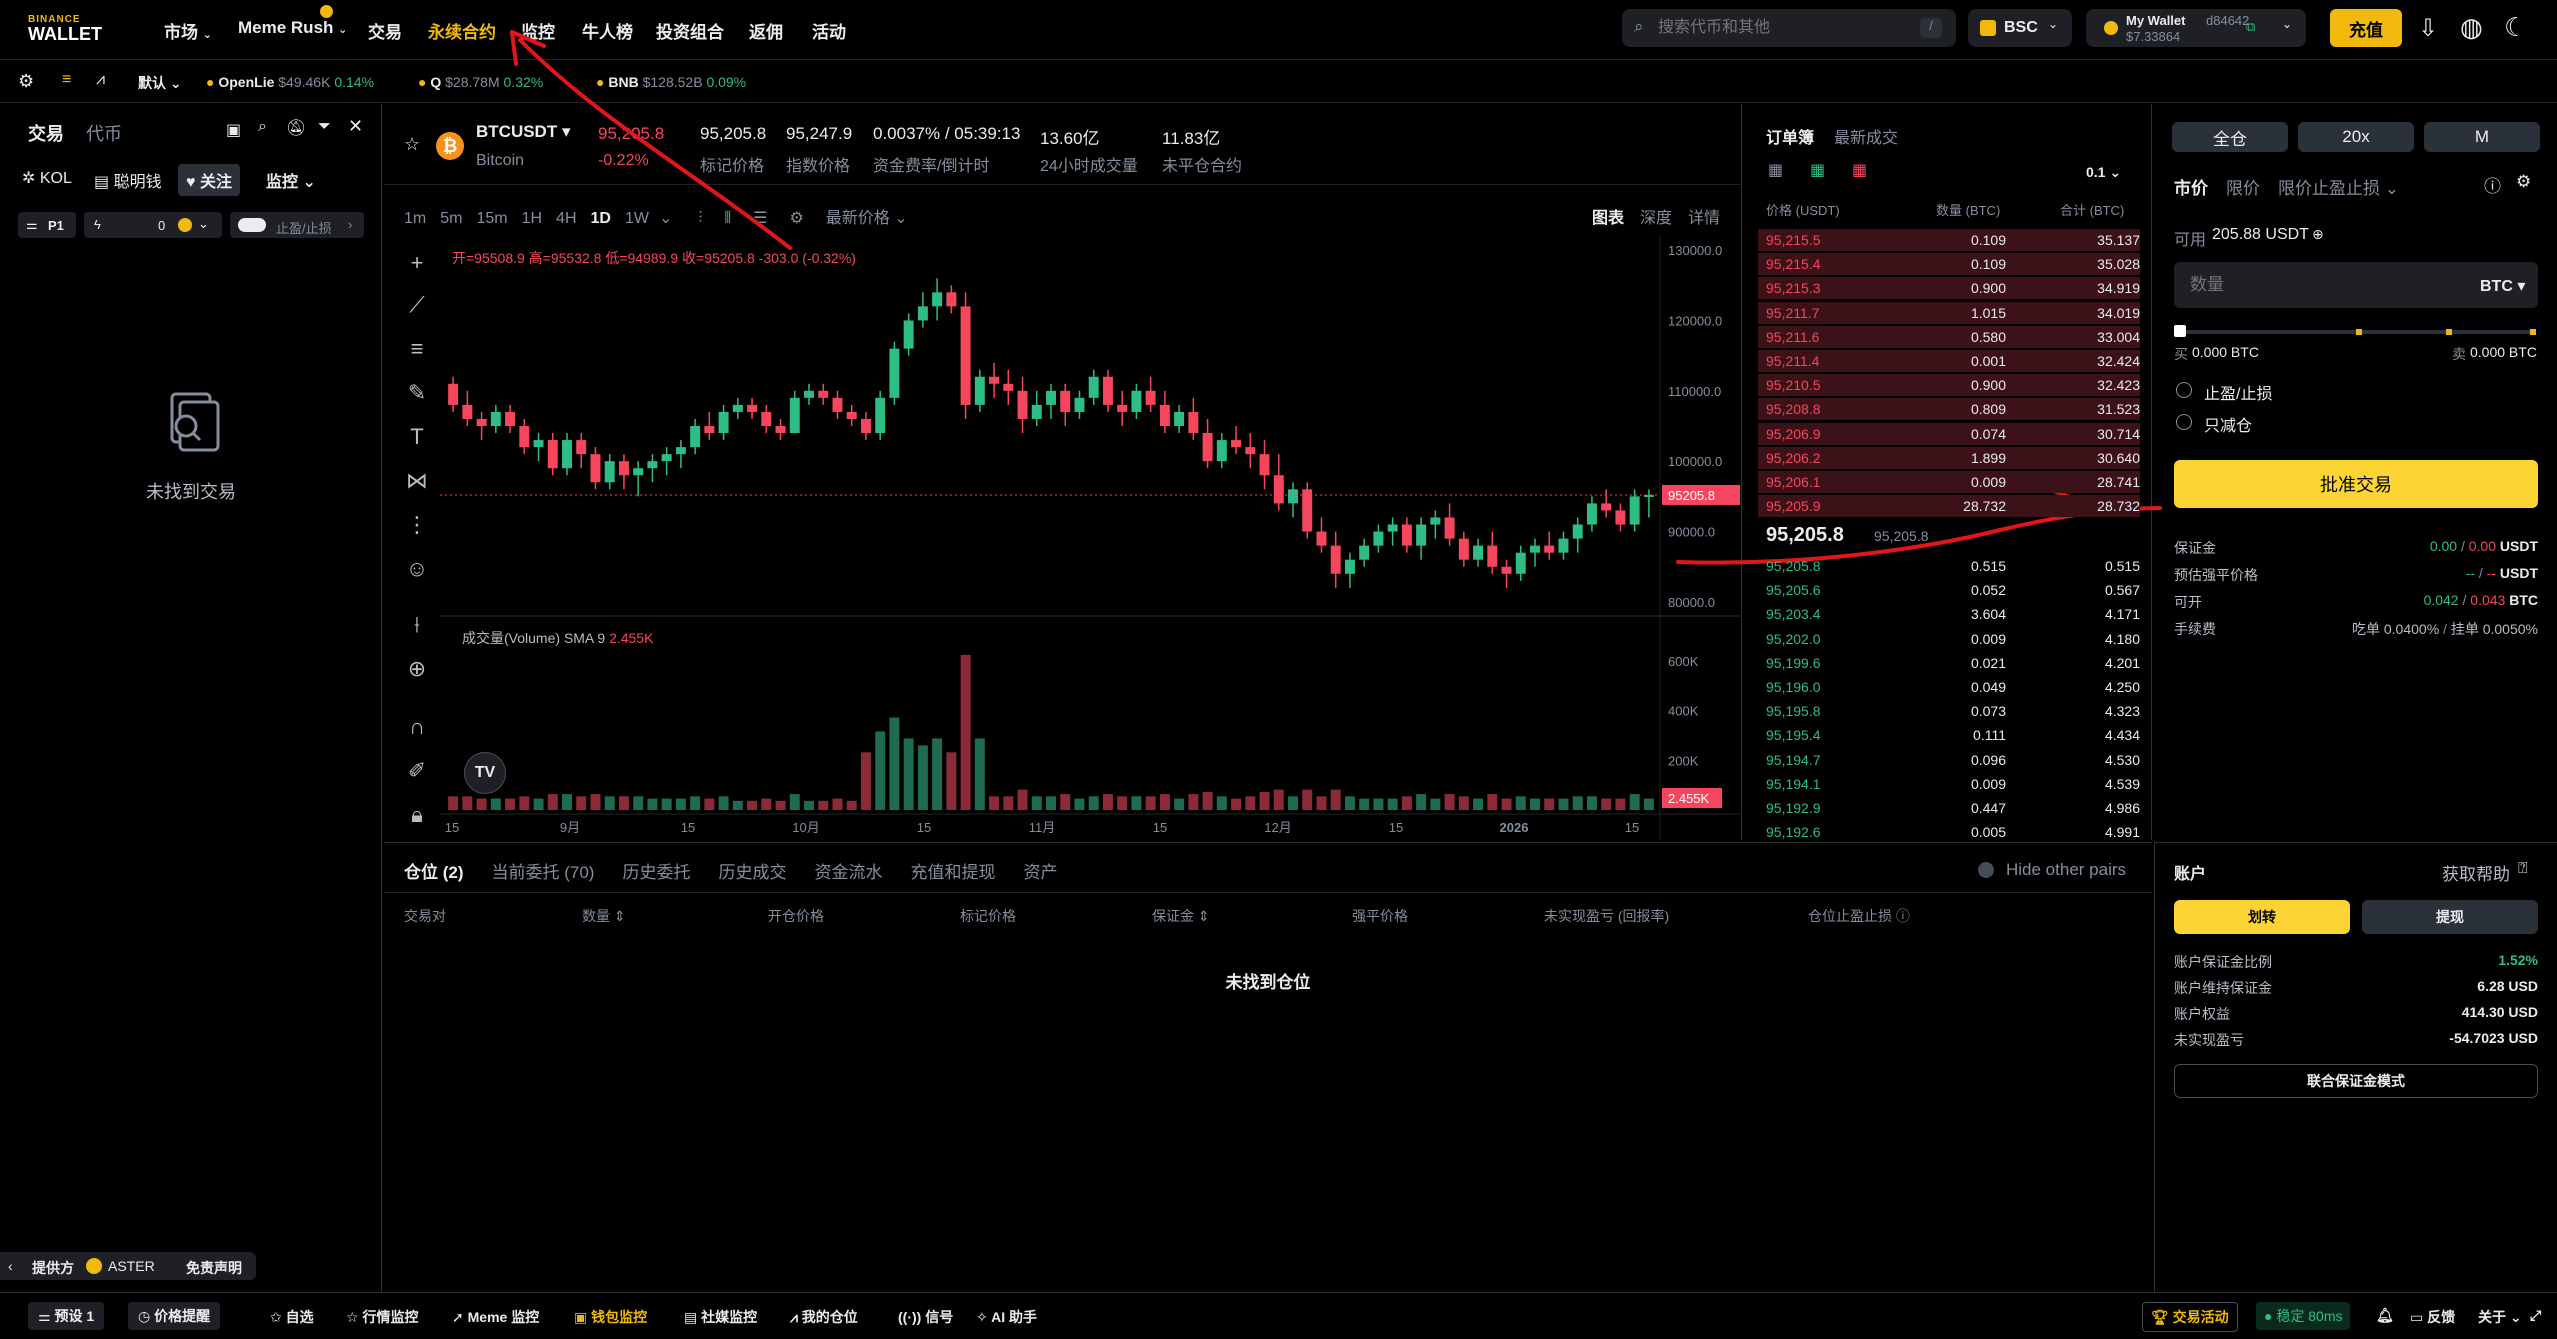  Describe the element at coordinates (252, 225) in the screenshot. I see `toggle-switch` at that location.